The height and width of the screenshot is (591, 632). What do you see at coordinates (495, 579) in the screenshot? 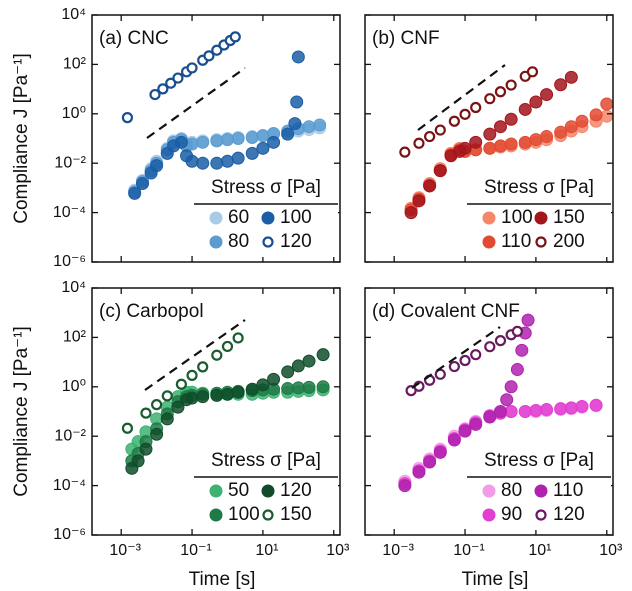
I see `x-axis-label: Time [s]` at bounding box center [495, 579].